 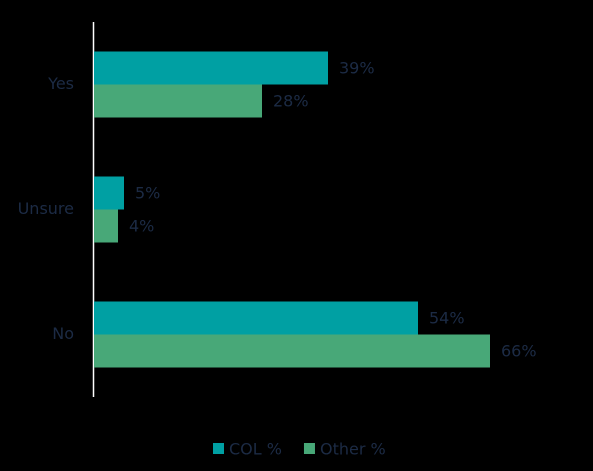 What do you see at coordinates (255, 449) in the screenshot?
I see `legend-label: COL %` at bounding box center [255, 449].